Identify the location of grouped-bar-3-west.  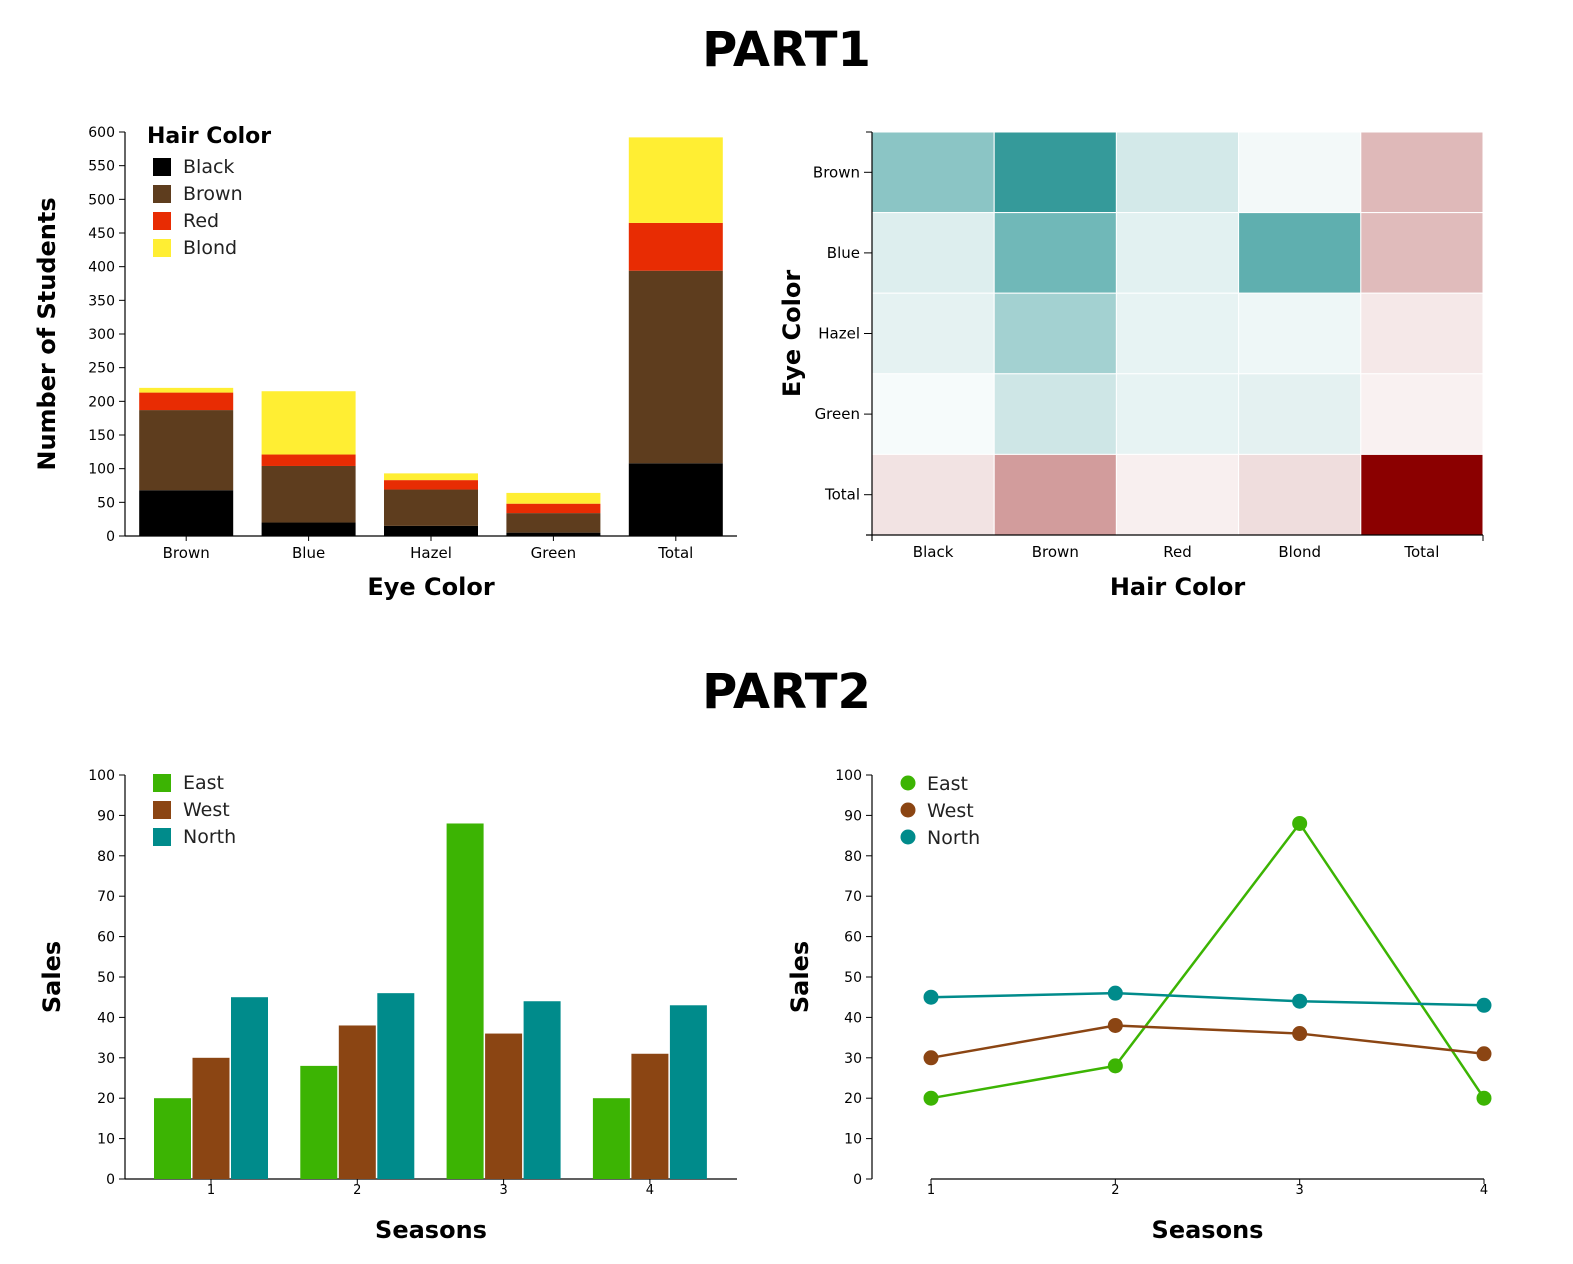
(504, 1106).